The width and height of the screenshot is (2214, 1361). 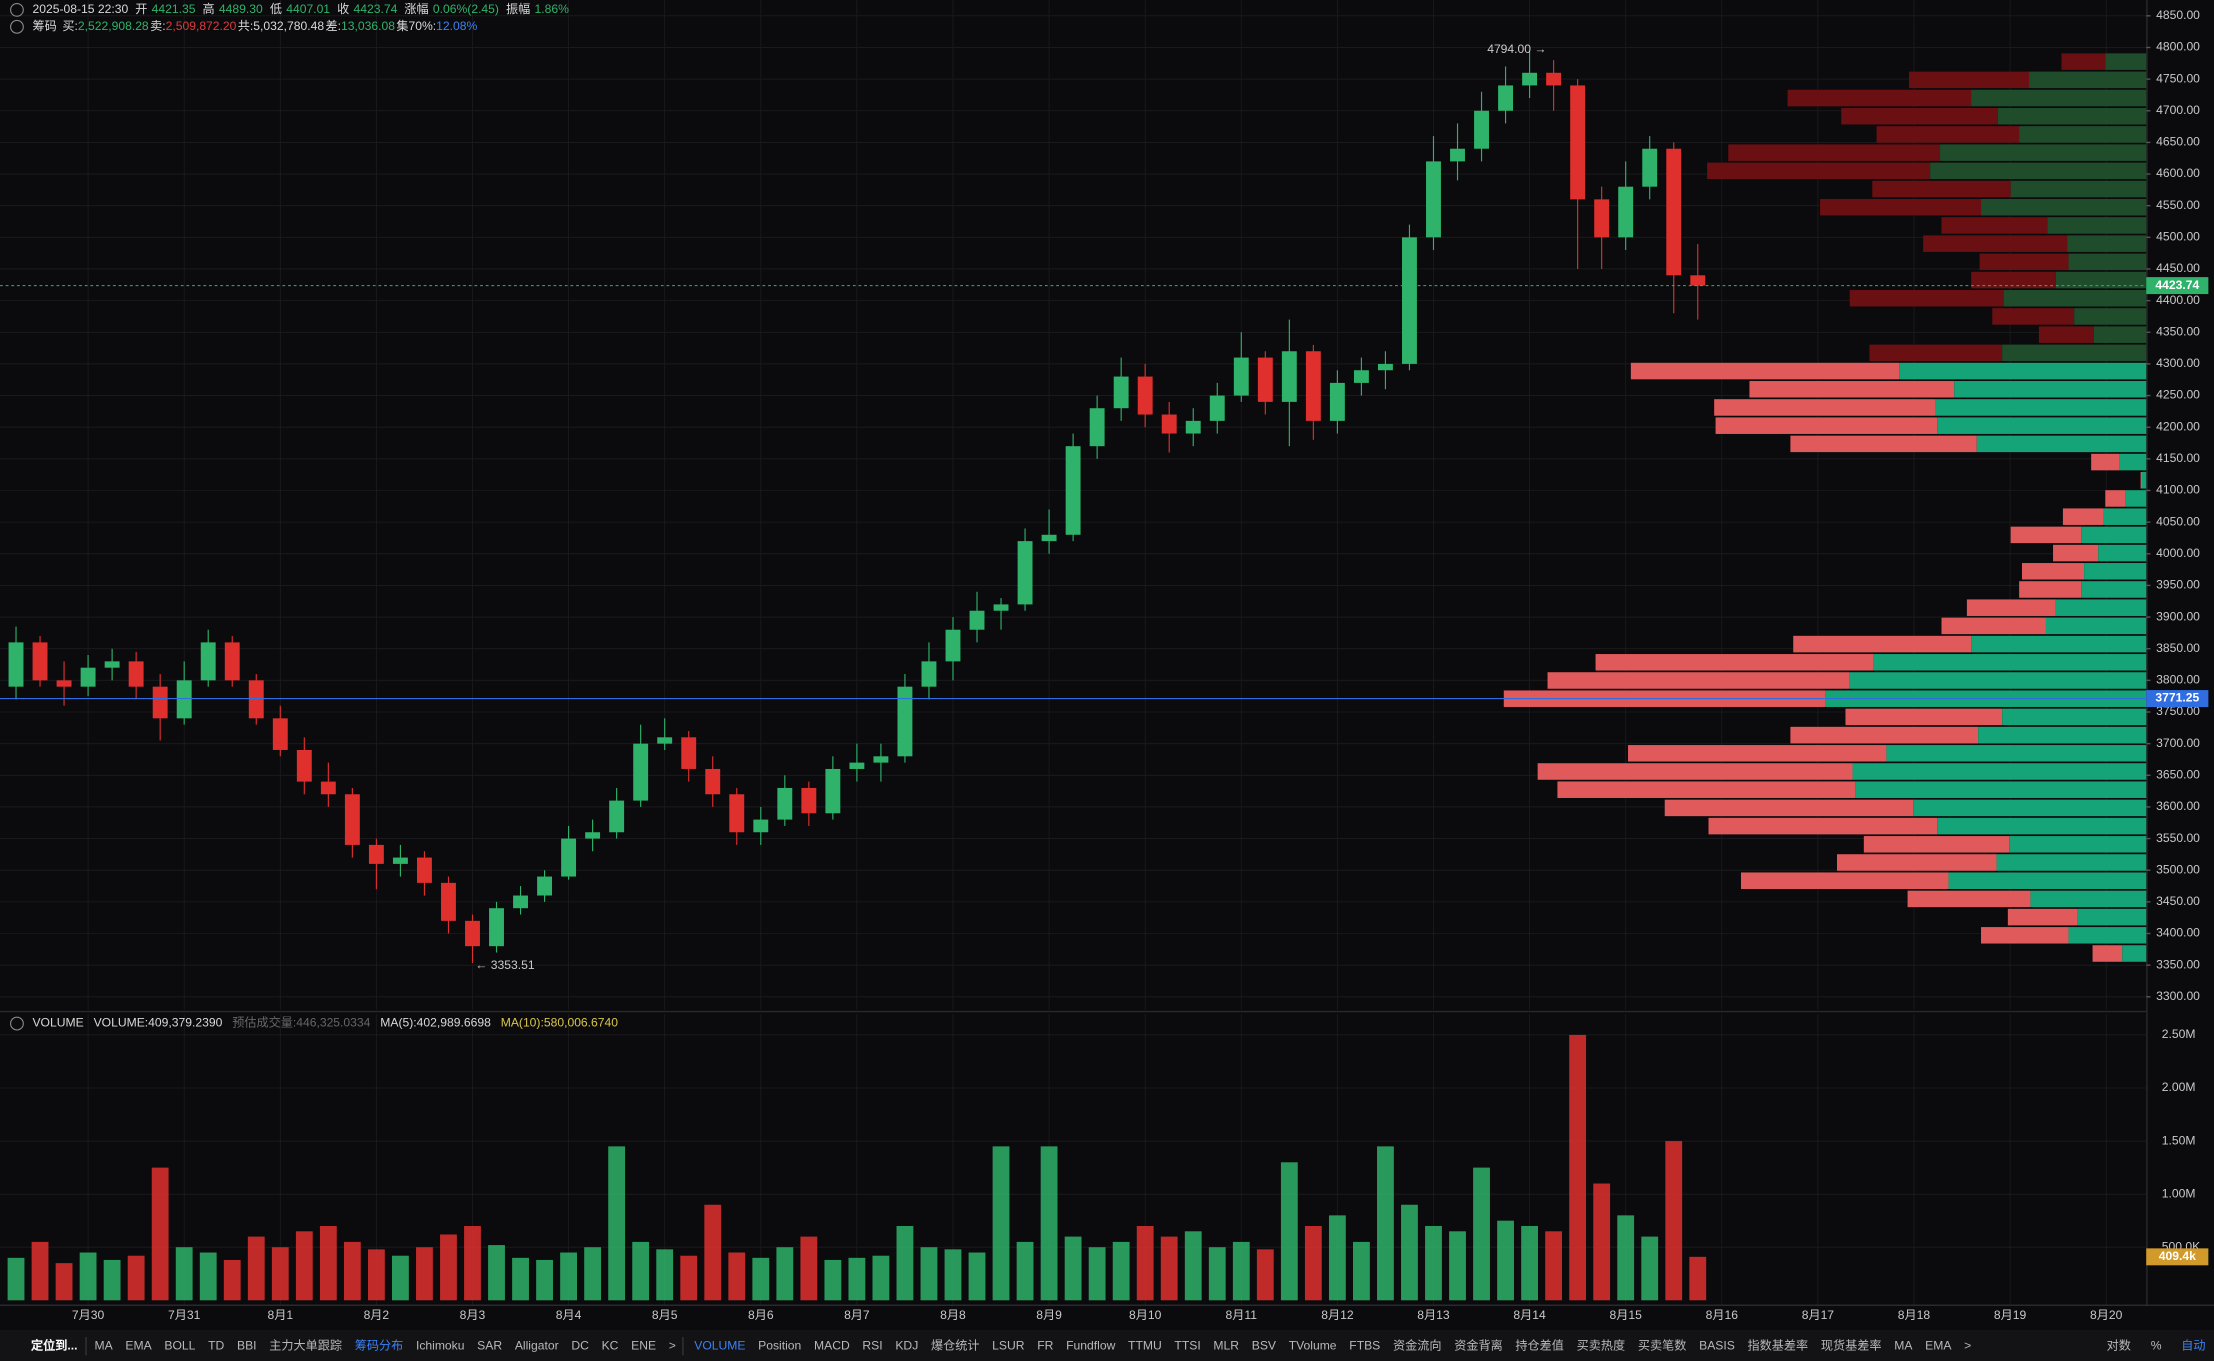 I want to click on toolbar-toggle: 自动, so click(x=2193, y=1345).